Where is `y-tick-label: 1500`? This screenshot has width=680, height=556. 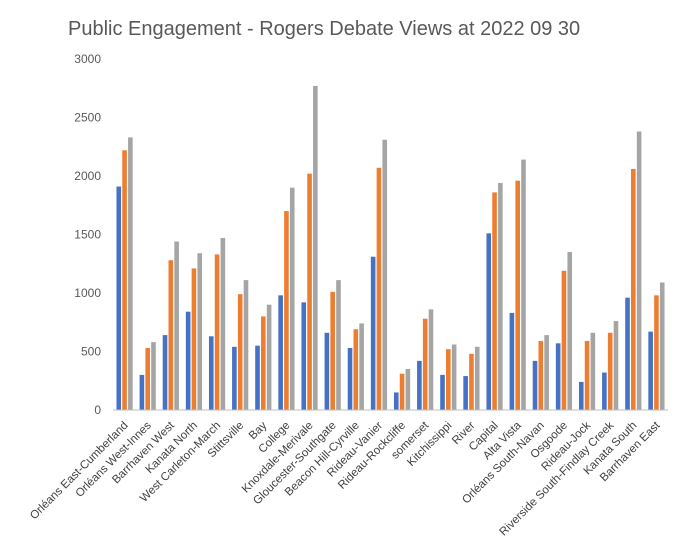 y-tick-label: 1500 is located at coordinates (87, 235).